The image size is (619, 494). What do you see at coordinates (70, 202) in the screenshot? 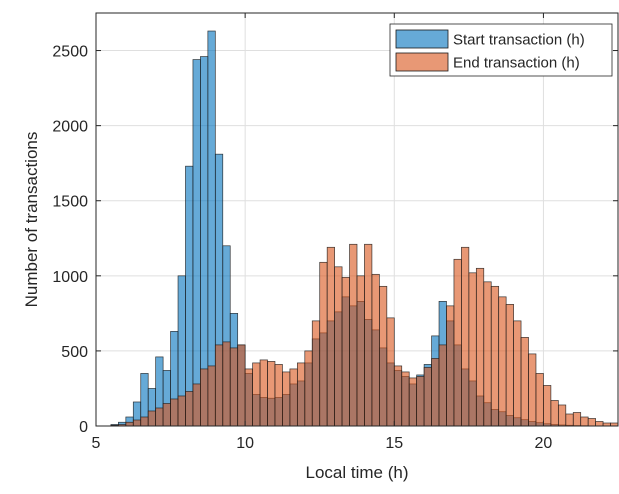
I see `y-tick-label: 1500` at bounding box center [70, 202].